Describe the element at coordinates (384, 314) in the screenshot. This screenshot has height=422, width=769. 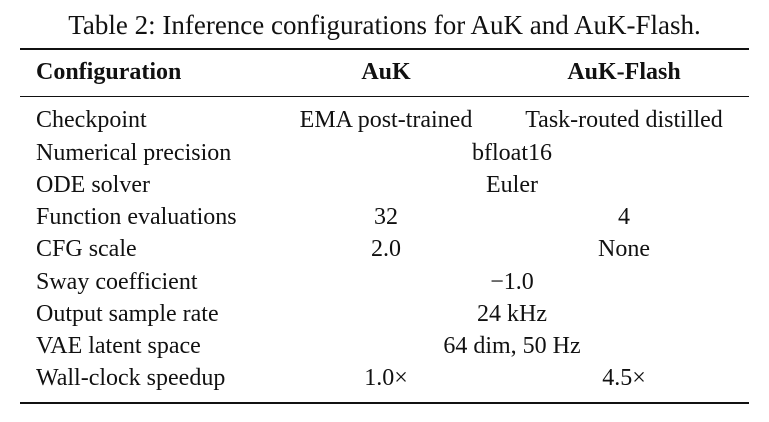
I see `table-row: Output sample rate 24 kHz` at that location.